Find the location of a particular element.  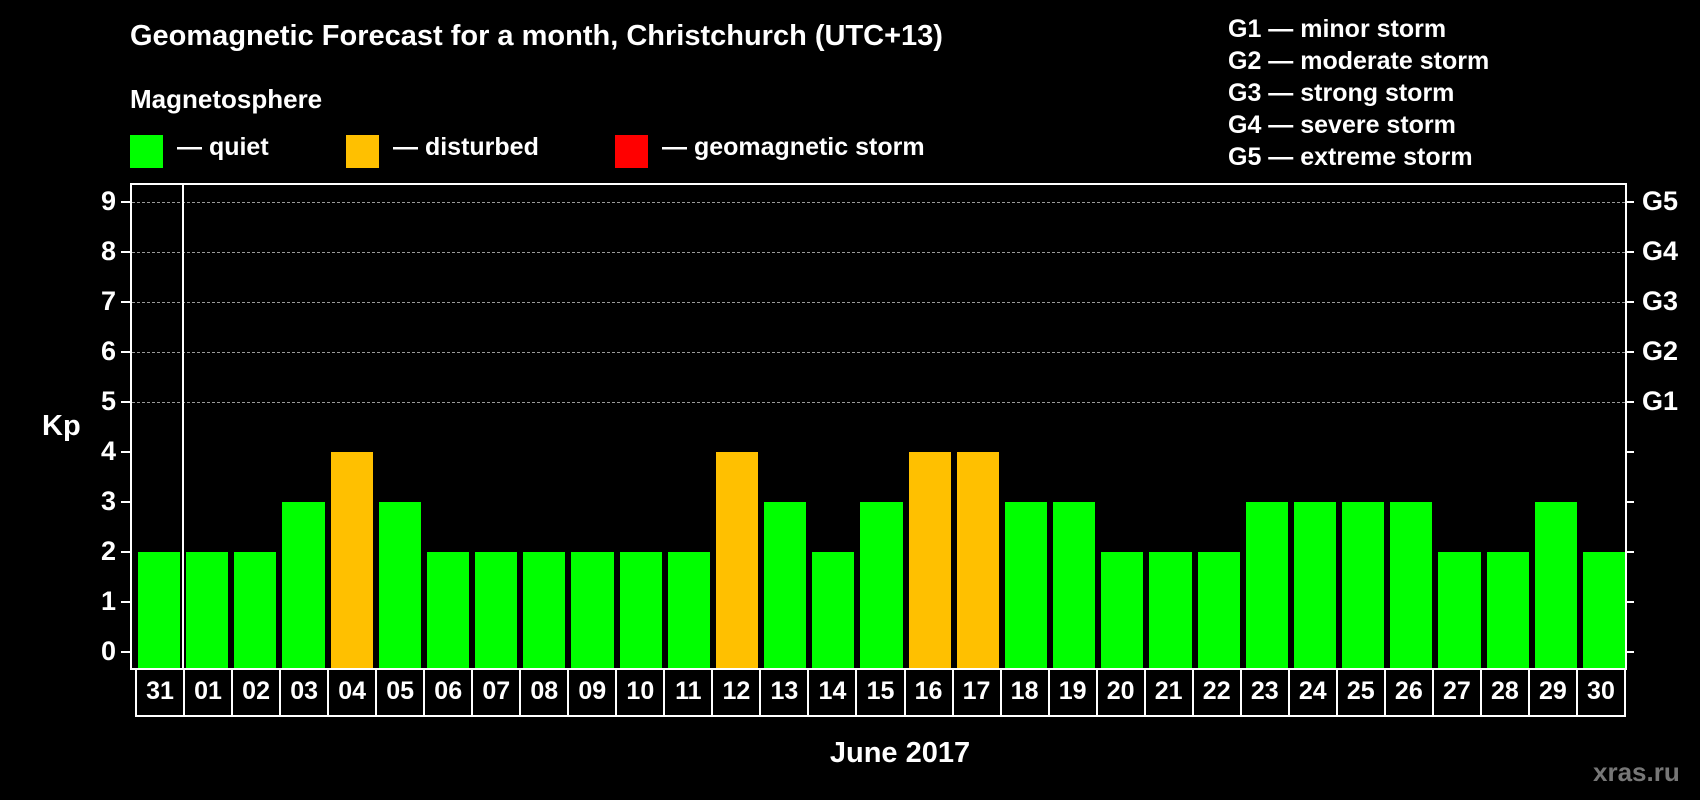

date-cell: 18 is located at coordinates (1026, 691).